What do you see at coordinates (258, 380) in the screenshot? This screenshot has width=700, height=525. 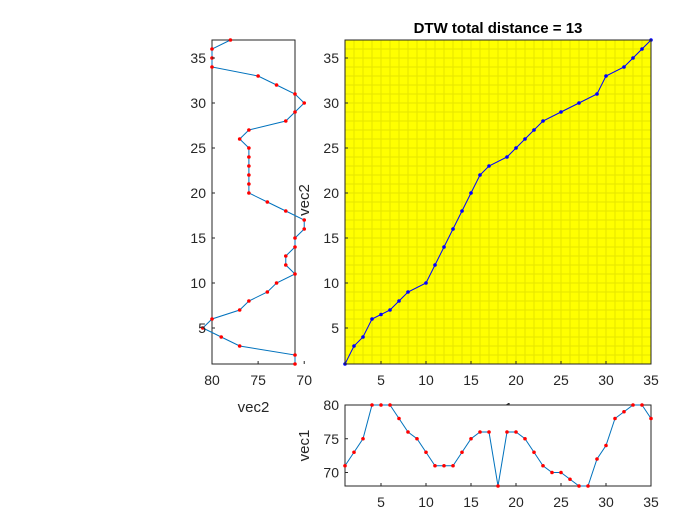 I see `vec2-value-tick-label: 75` at bounding box center [258, 380].